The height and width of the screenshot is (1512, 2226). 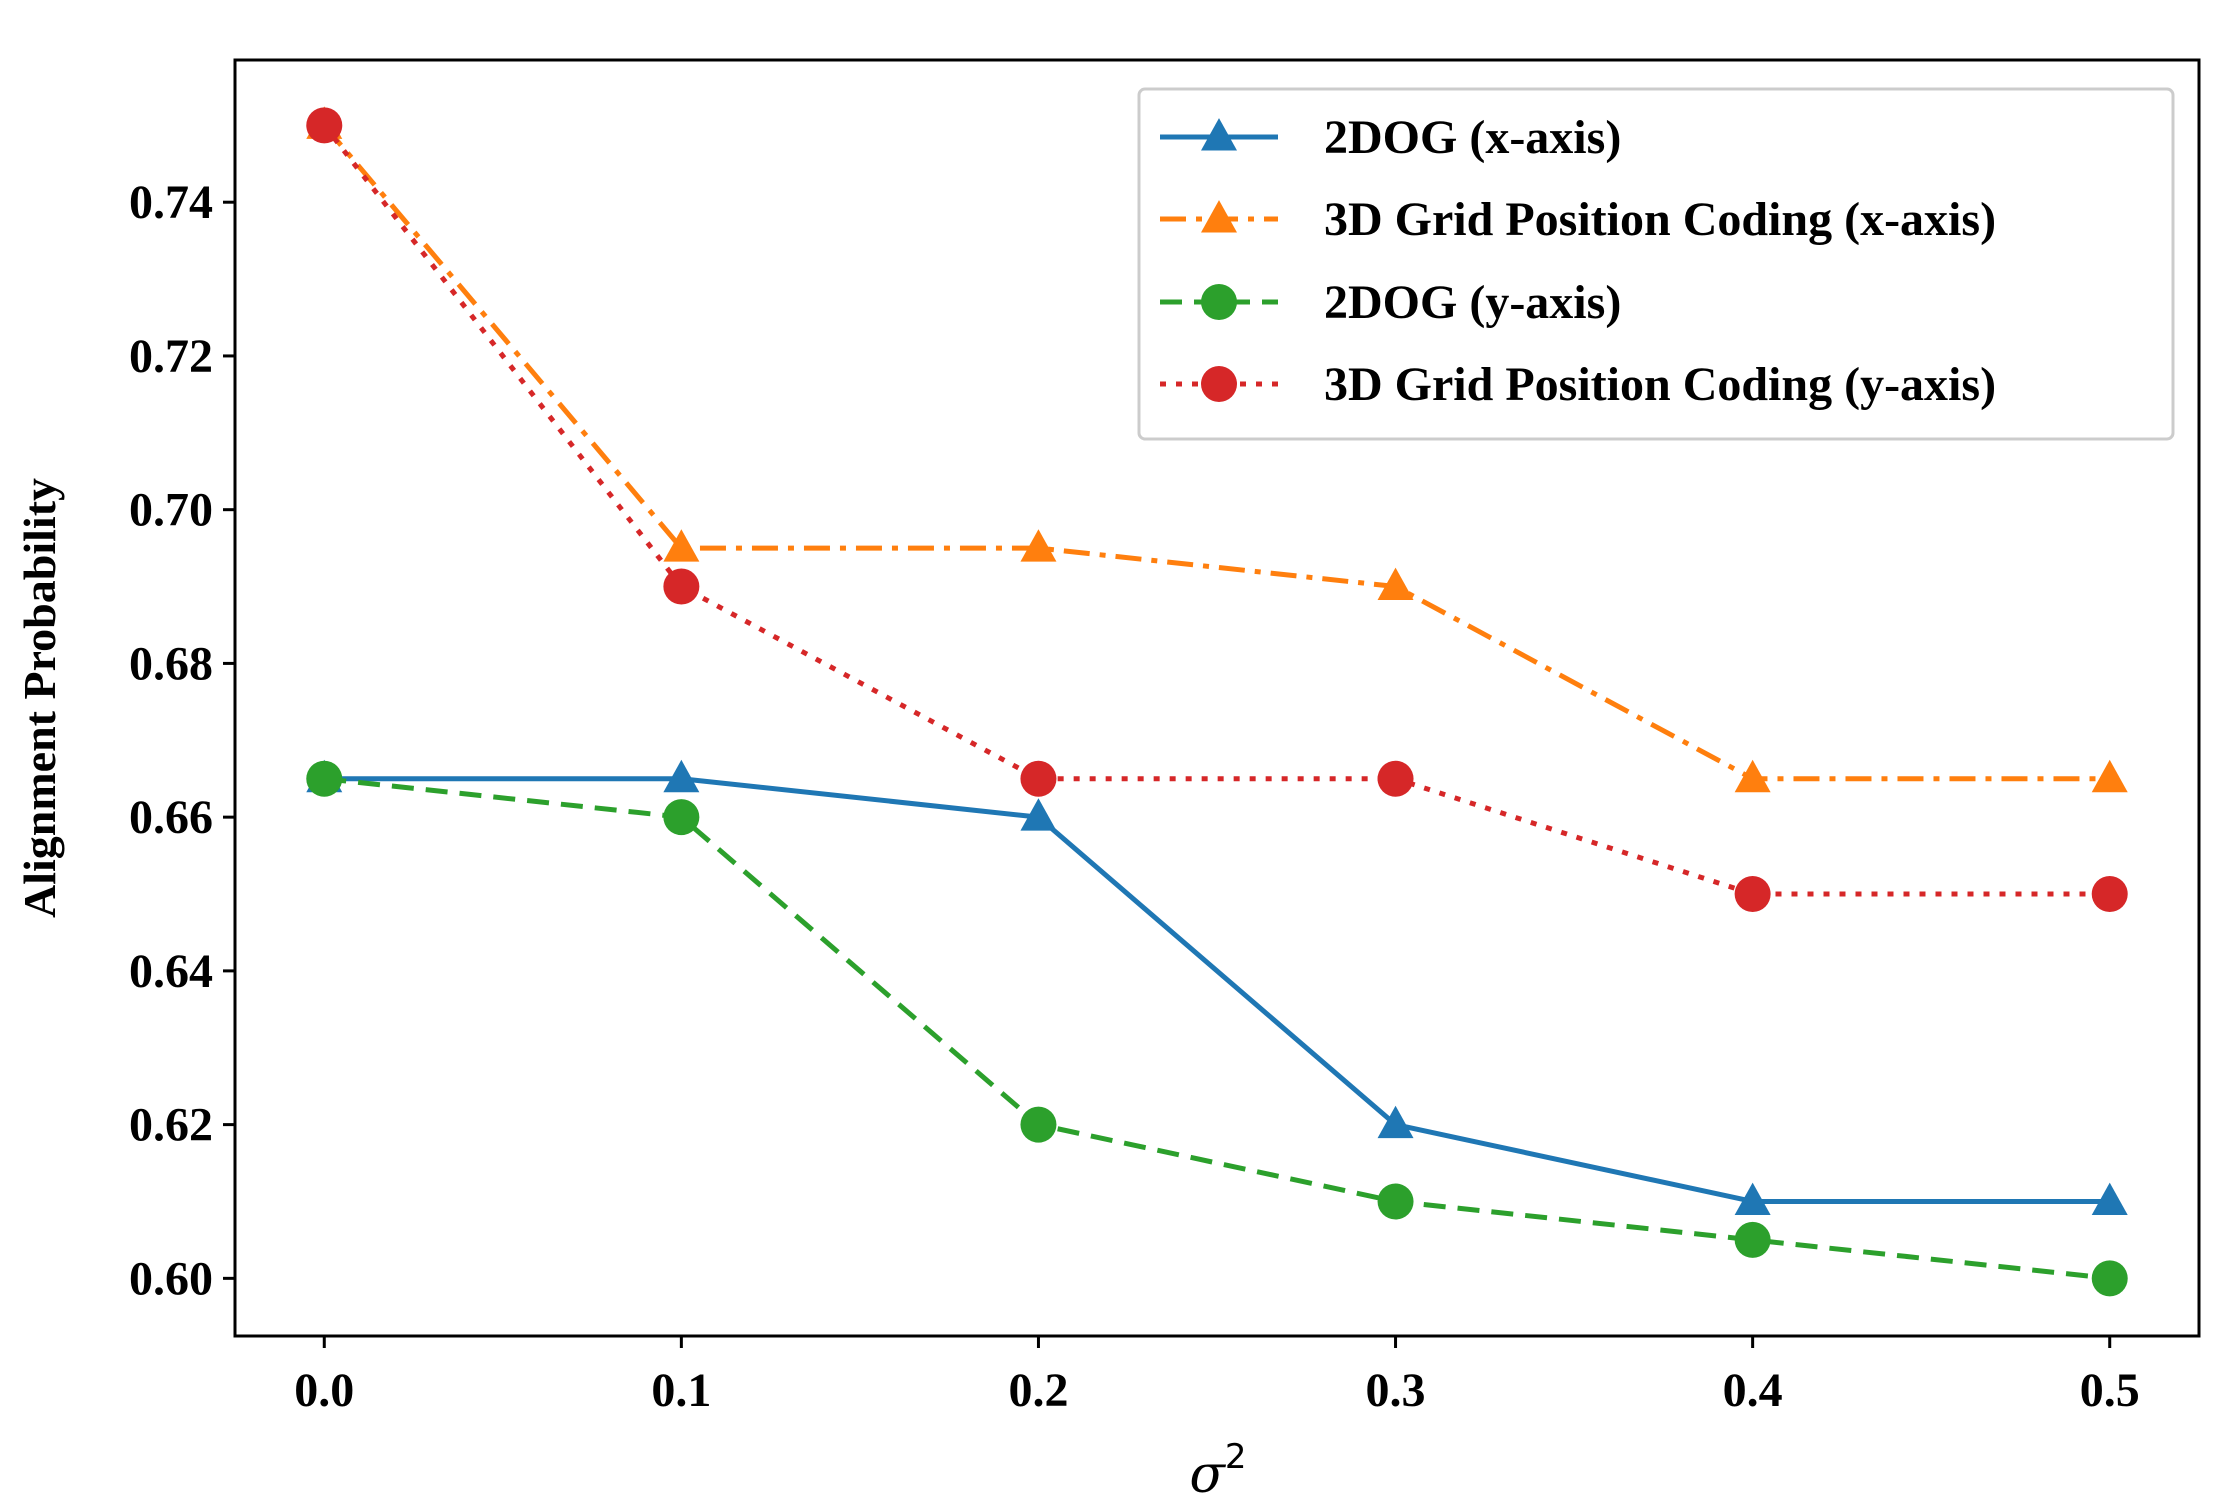 I want to click on legend-entry: 3D Grid Position Coding (x-axis), so click(x=1578, y=219).